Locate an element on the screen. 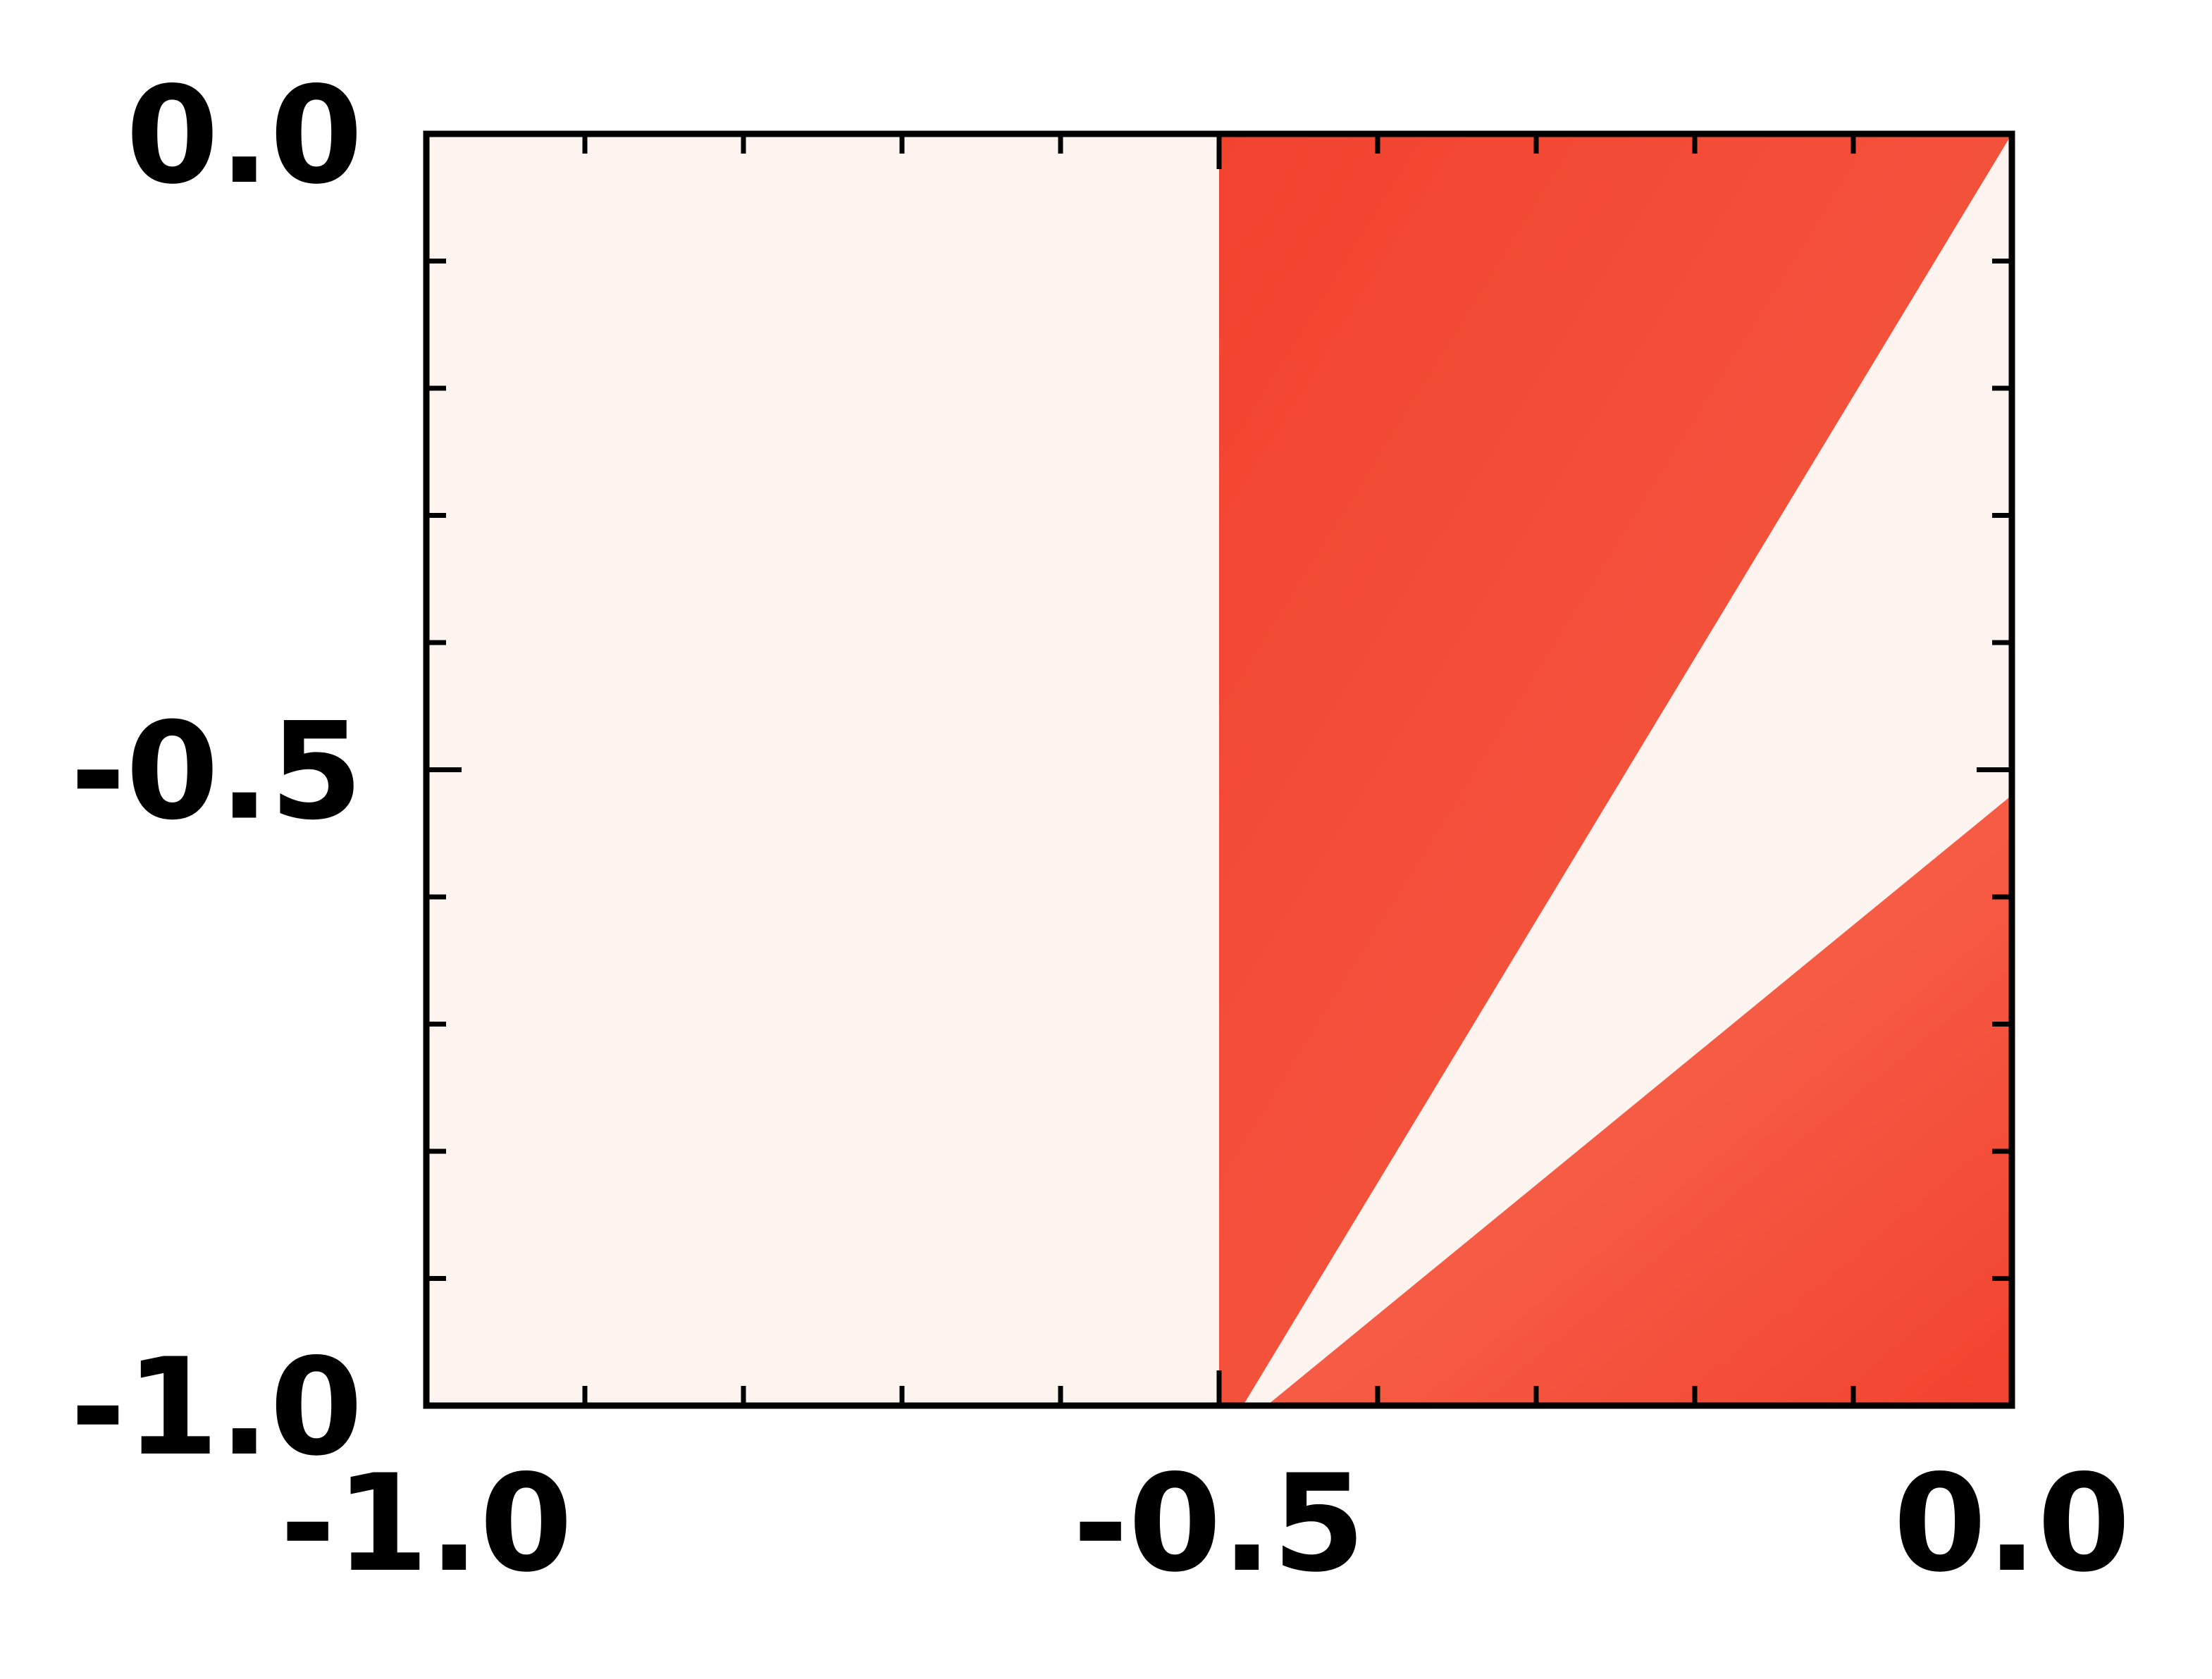 The height and width of the screenshot is (1679, 2212). y-tick-labels: 0.0 -0.5 -1.0 is located at coordinates (216, 771).